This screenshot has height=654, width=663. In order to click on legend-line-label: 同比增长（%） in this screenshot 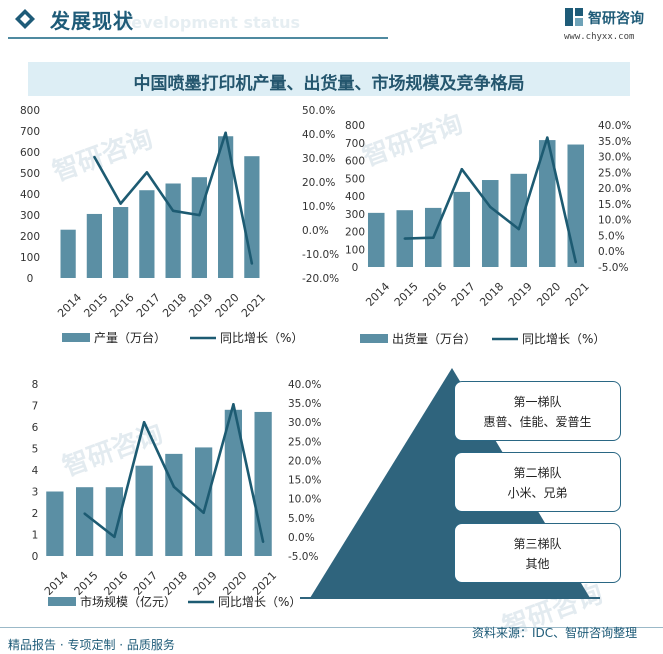, I will do `click(261, 338)`.